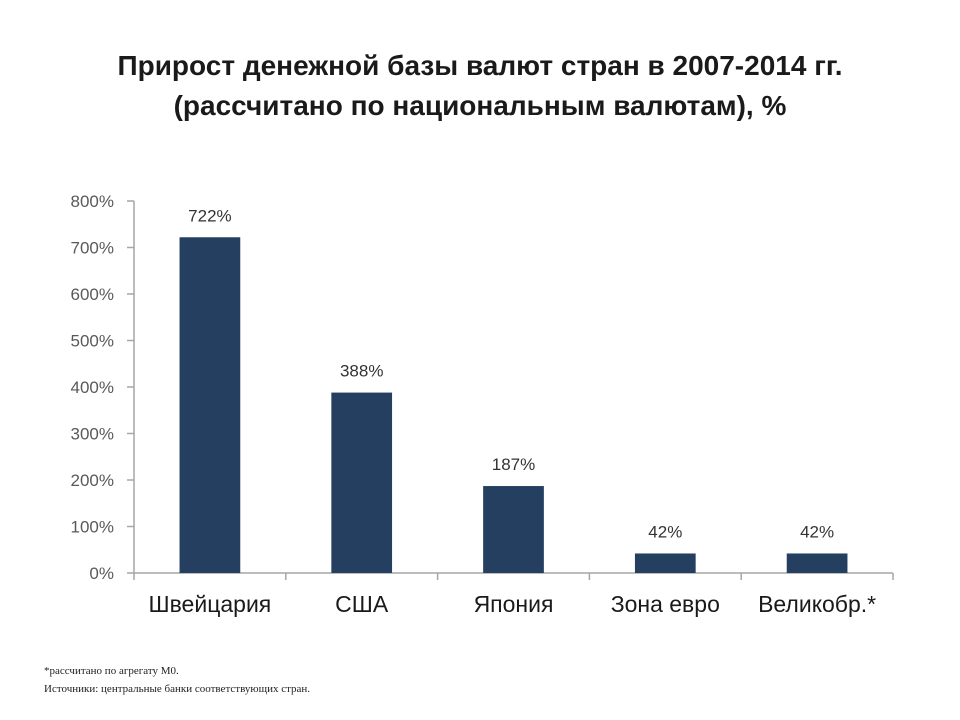  Describe the element at coordinates (92, 387) in the screenshot. I see `y-tick-label: 400%` at that location.